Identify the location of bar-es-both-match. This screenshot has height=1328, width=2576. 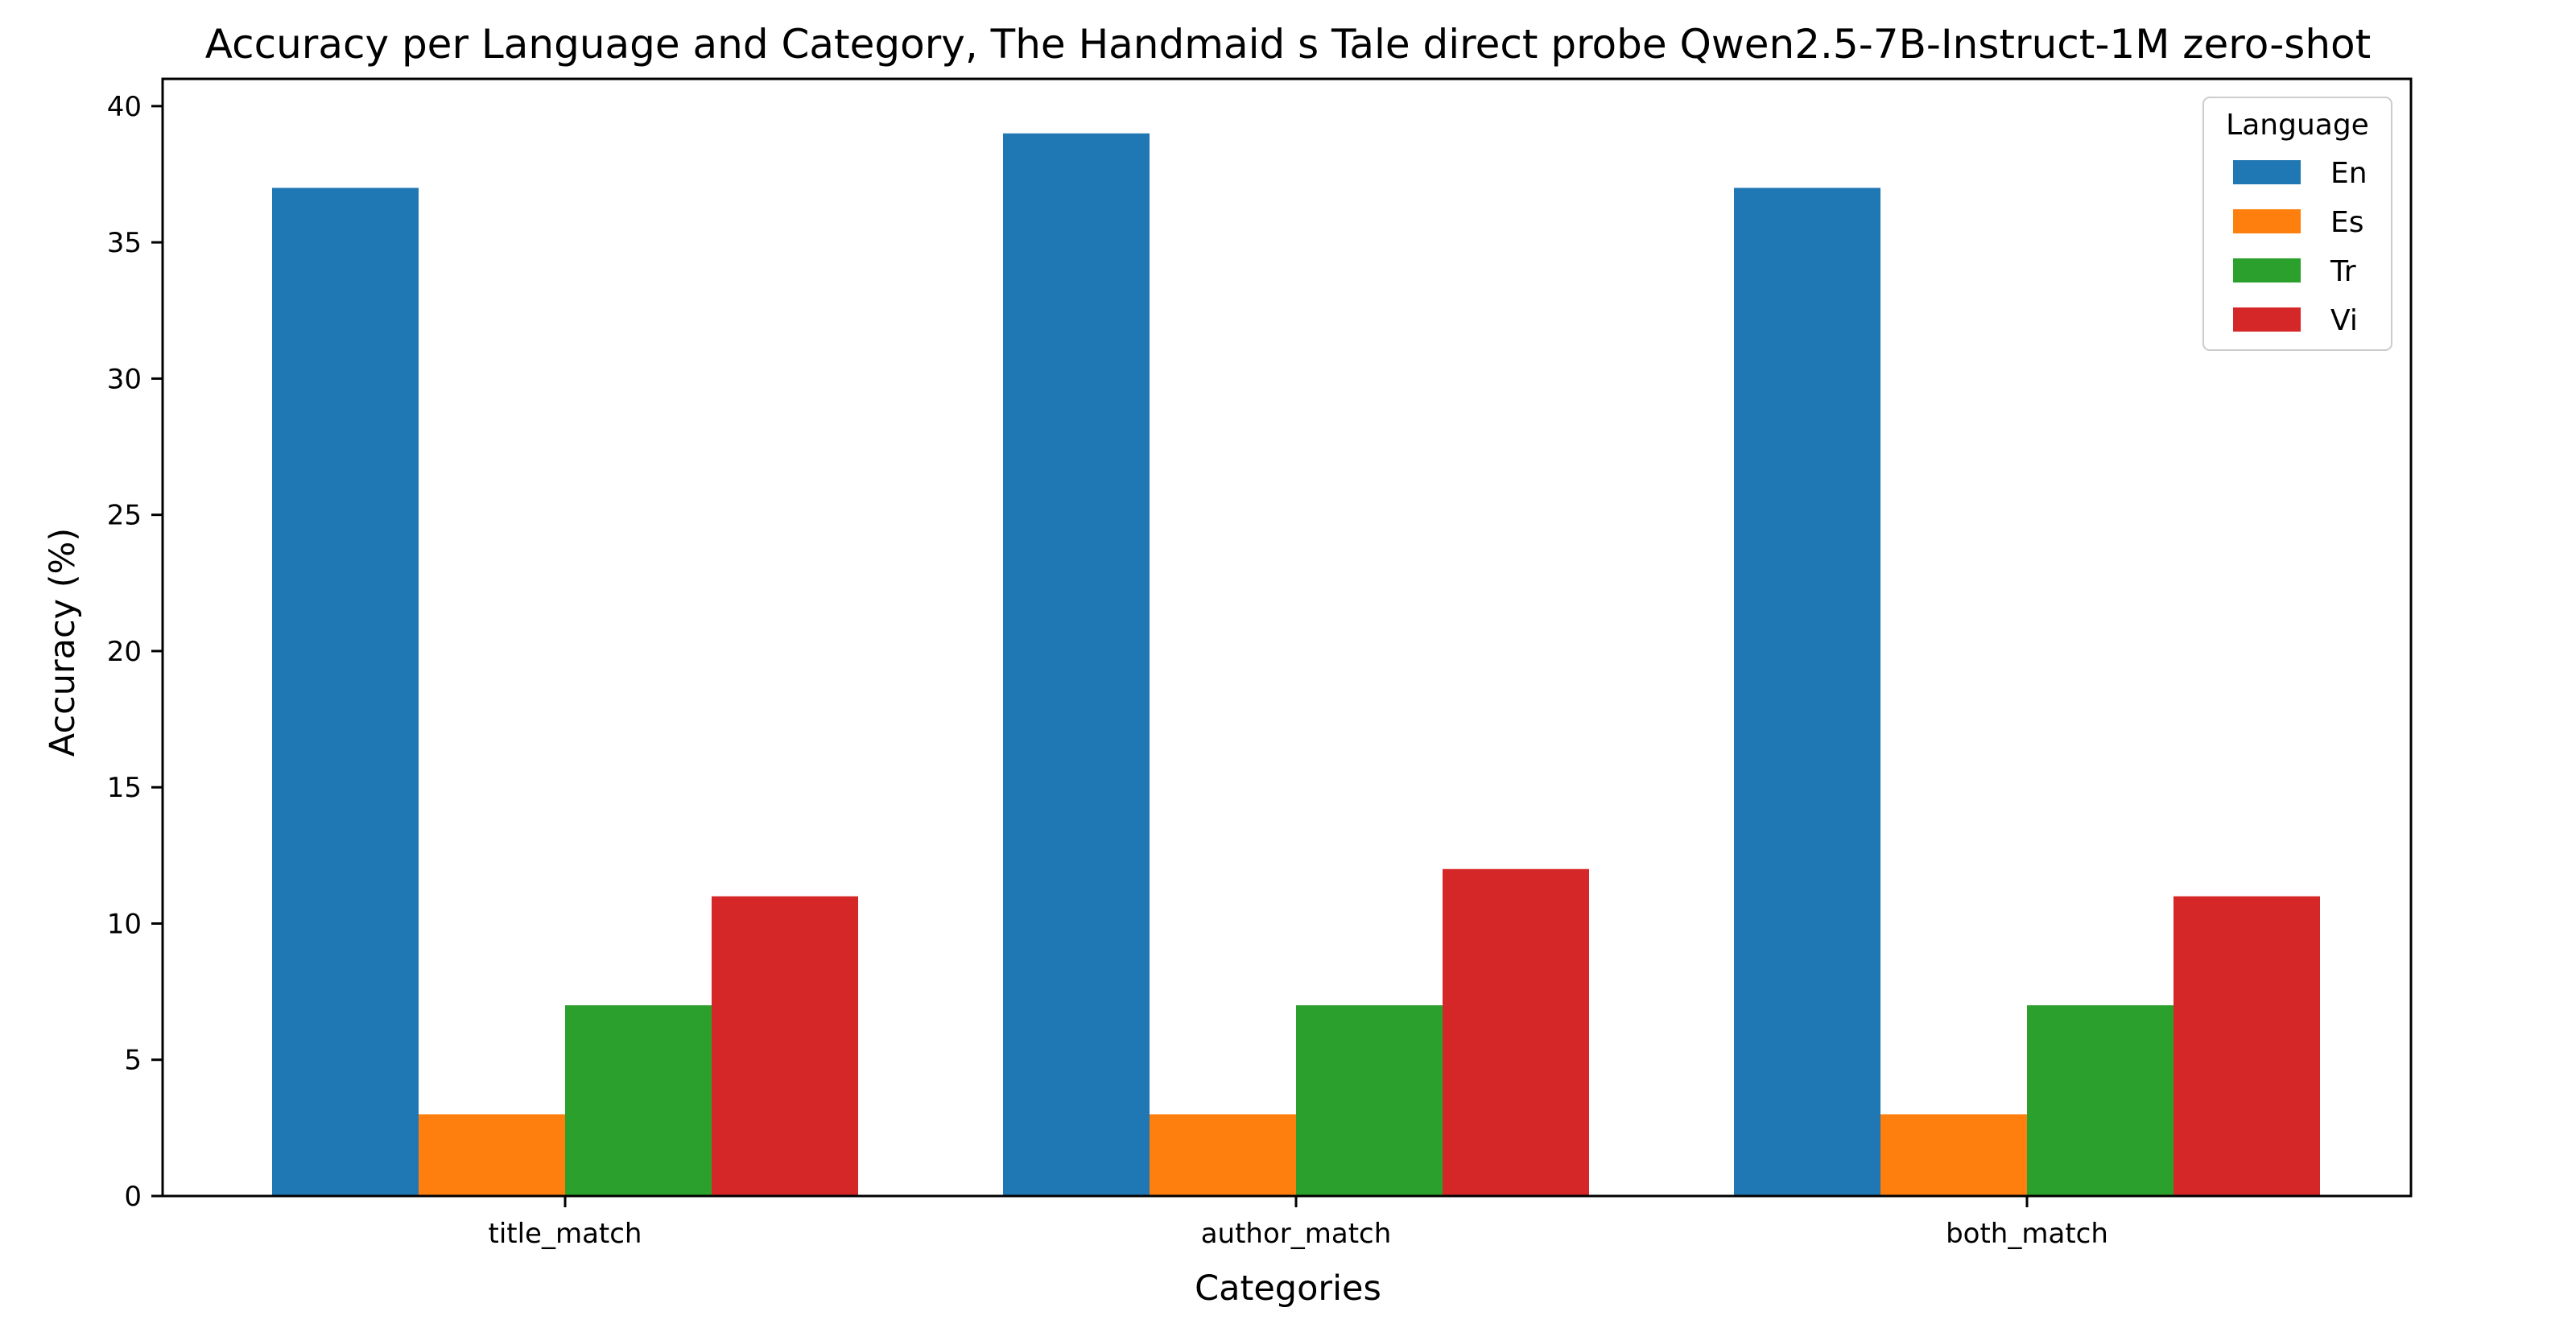
(1953, 1155).